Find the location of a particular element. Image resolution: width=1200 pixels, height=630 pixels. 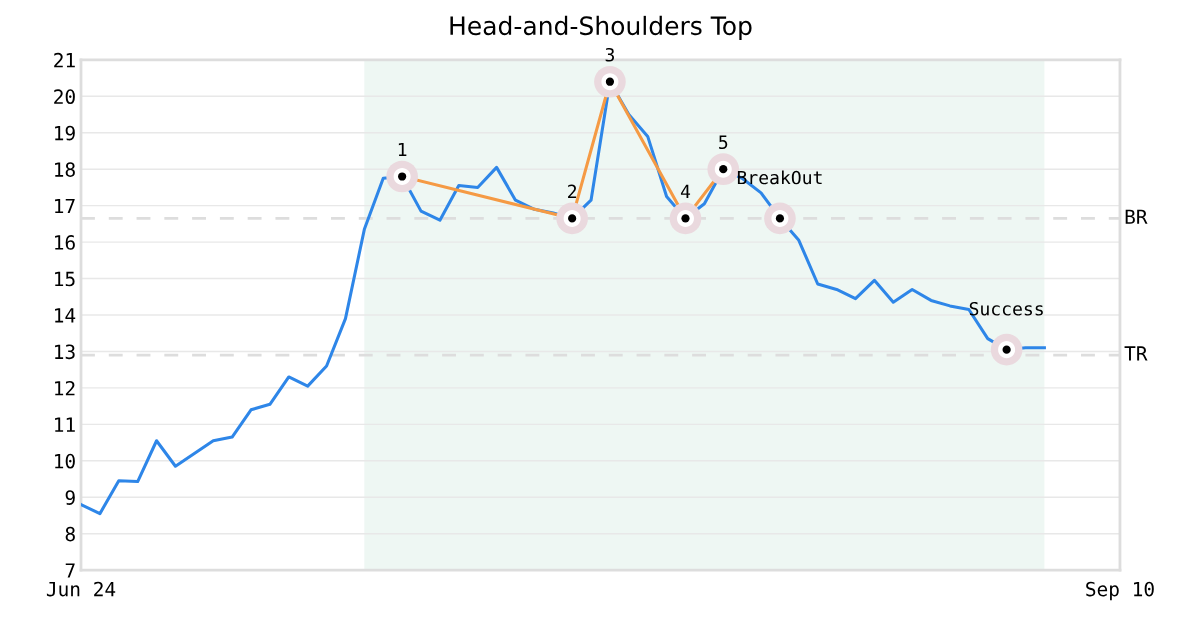

y-tick-label: 12 is located at coordinates (65, 388).